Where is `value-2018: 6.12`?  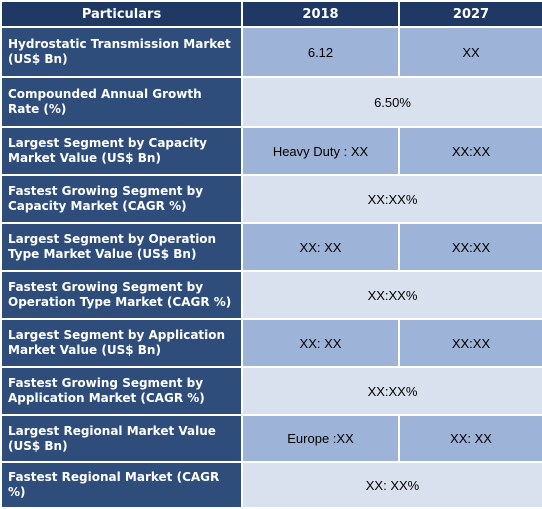
value-2018: 6.12 is located at coordinates (320, 52).